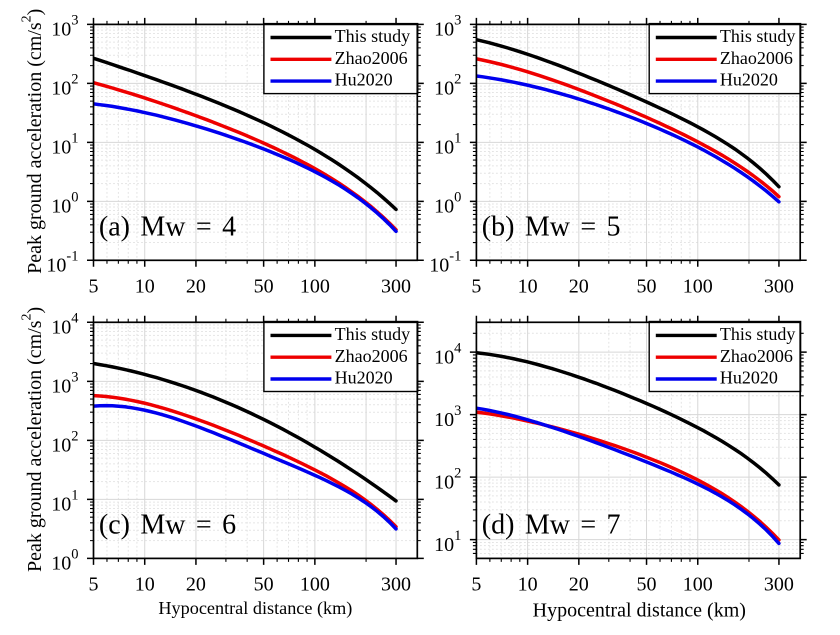  Describe the element at coordinates (167, 525) in the screenshot. I see `svg-text: (c) Mw = 6` at that location.